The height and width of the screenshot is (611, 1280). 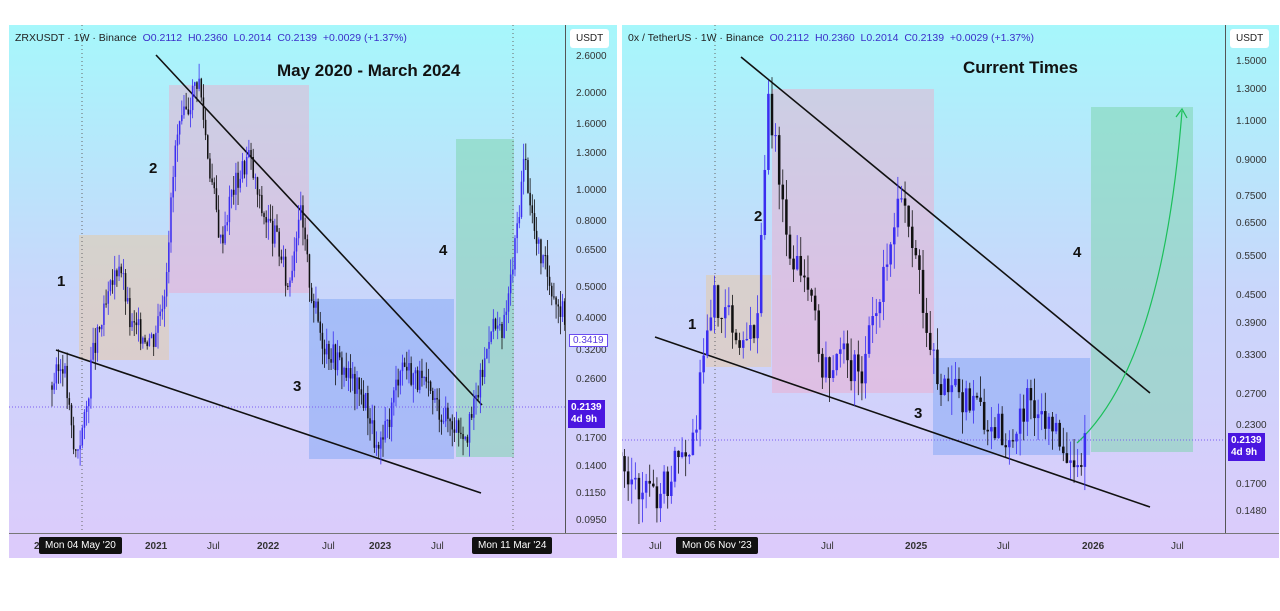 I want to click on time-axis: Jul Jul 2025 Jul 2026 Jul Mon 06 Nov '23, so click(x=950, y=545).